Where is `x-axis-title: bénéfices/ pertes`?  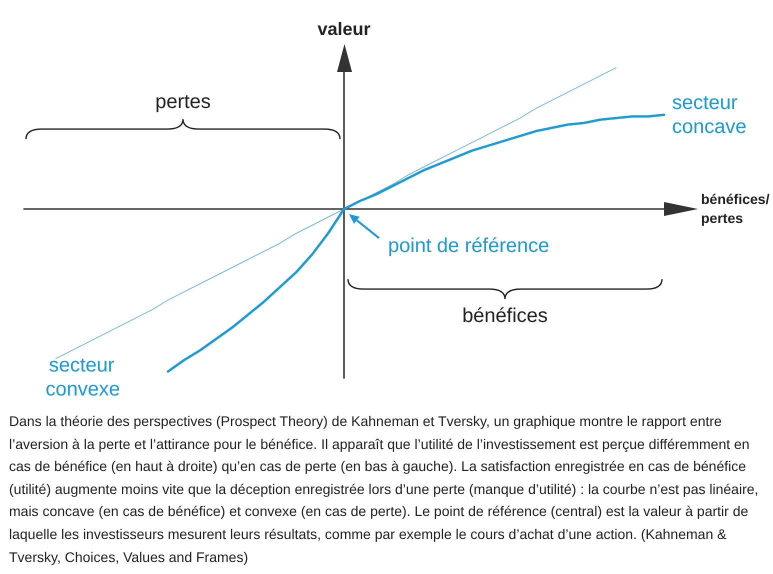
x-axis-title: bénéfices/ pertes is located at coordinates (735, 209).